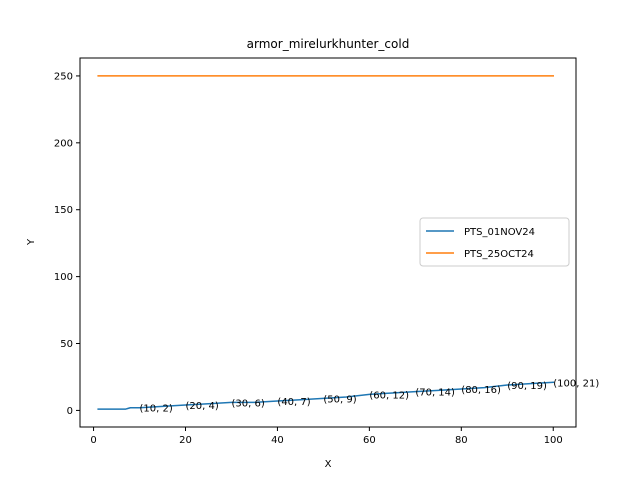  I want to click on x-tick-label: 60, so click(369, 440).